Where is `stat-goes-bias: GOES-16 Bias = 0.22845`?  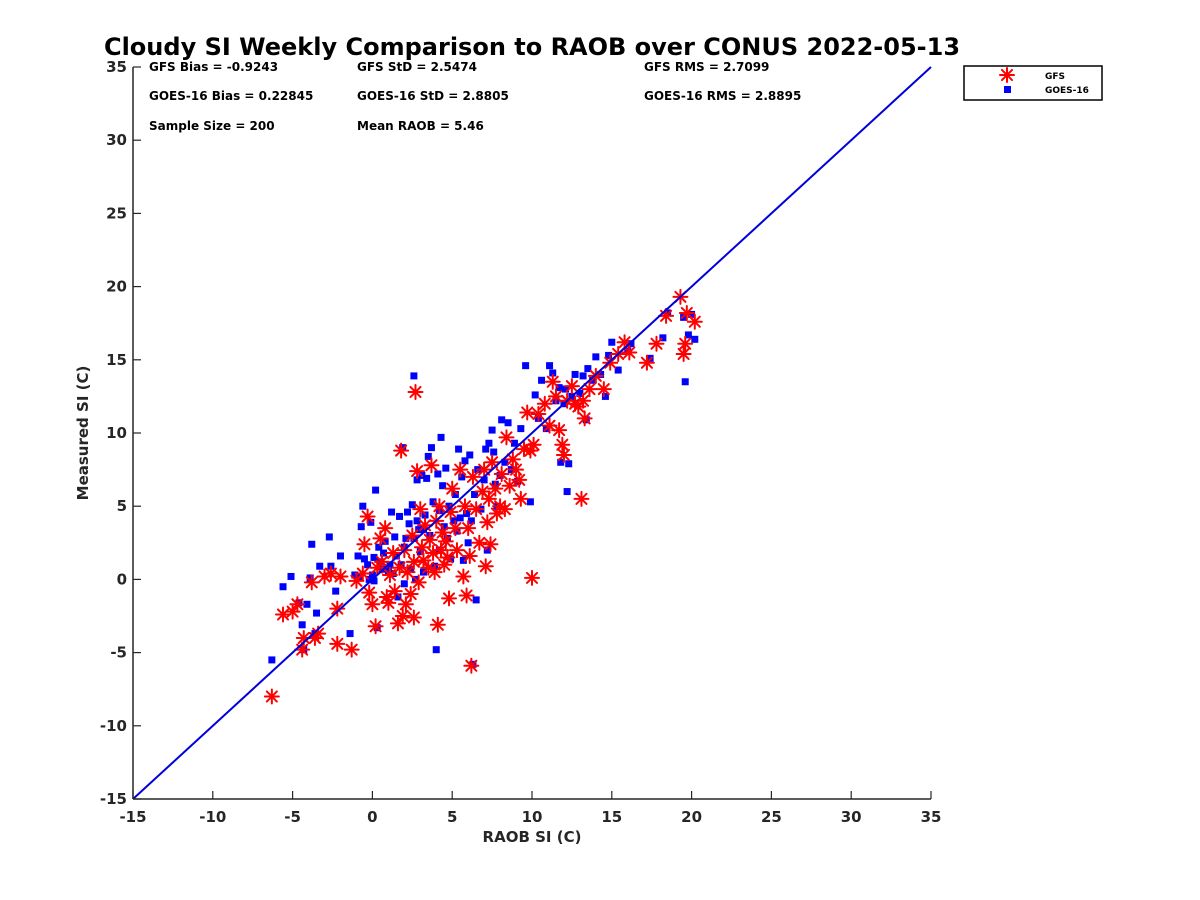
stat-goes-bias: GOES-16 Bias = 0.22845 is located at coordinates (231, 96).